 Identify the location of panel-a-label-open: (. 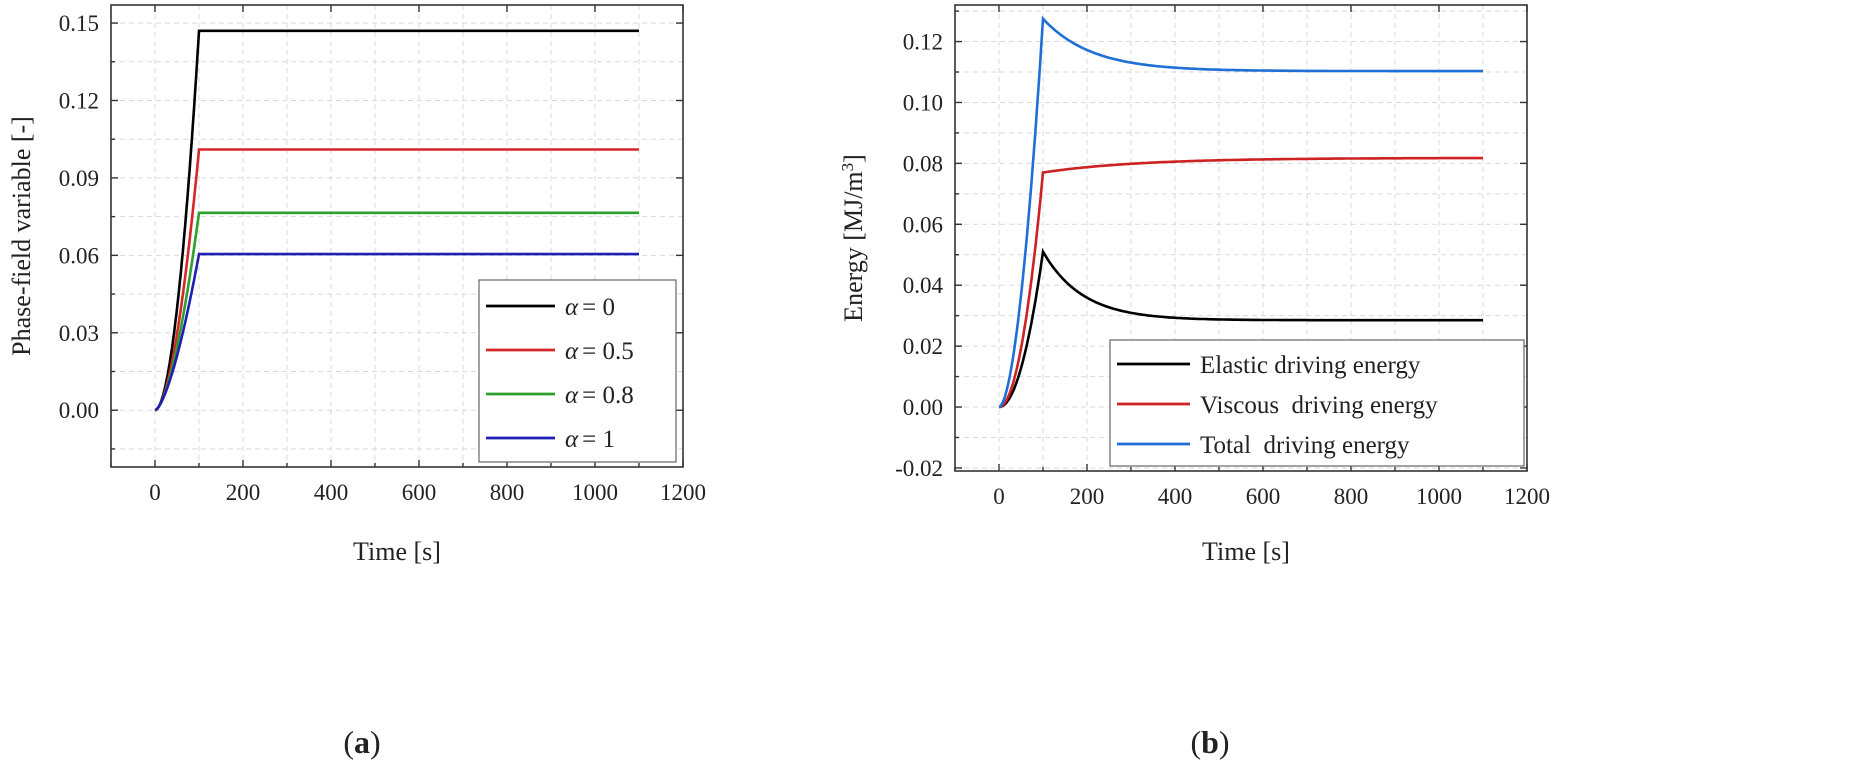
(348, 742).